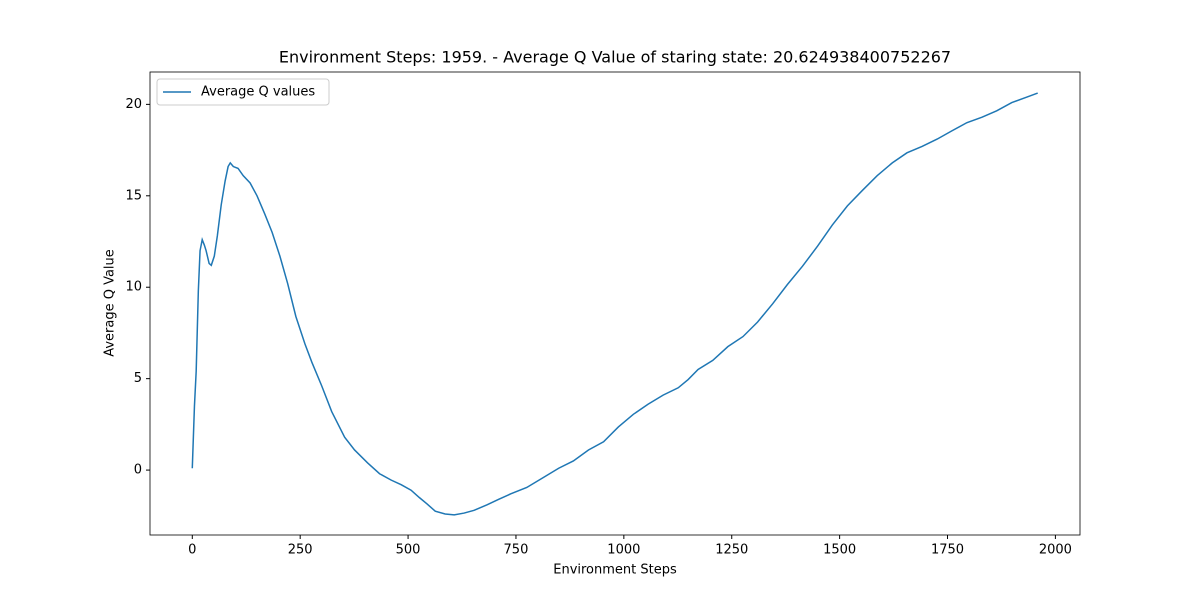  What do you see at coordinates (192, 550) in the screenshot?
I see `x-tick-label: 0` at bounding box center [192, 550].